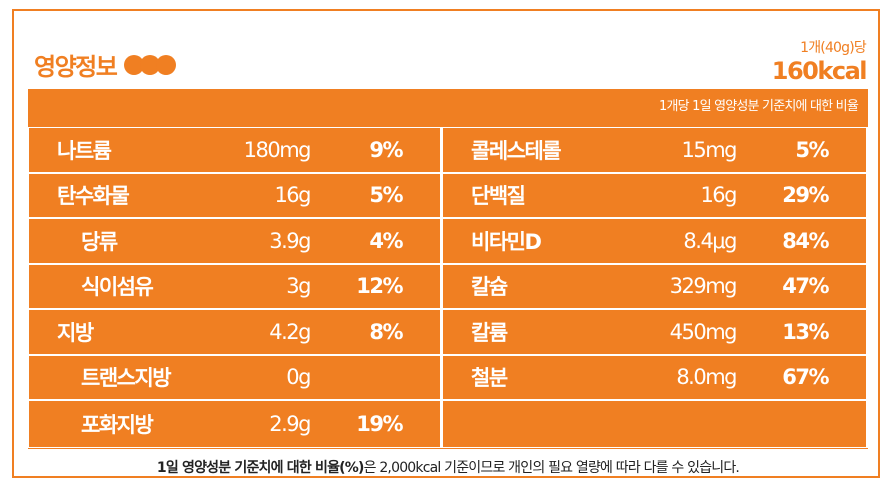  Describe the element at coordinates (489, 332) in the screenshot. I see `nutrient-name: 칼륨` at that location.